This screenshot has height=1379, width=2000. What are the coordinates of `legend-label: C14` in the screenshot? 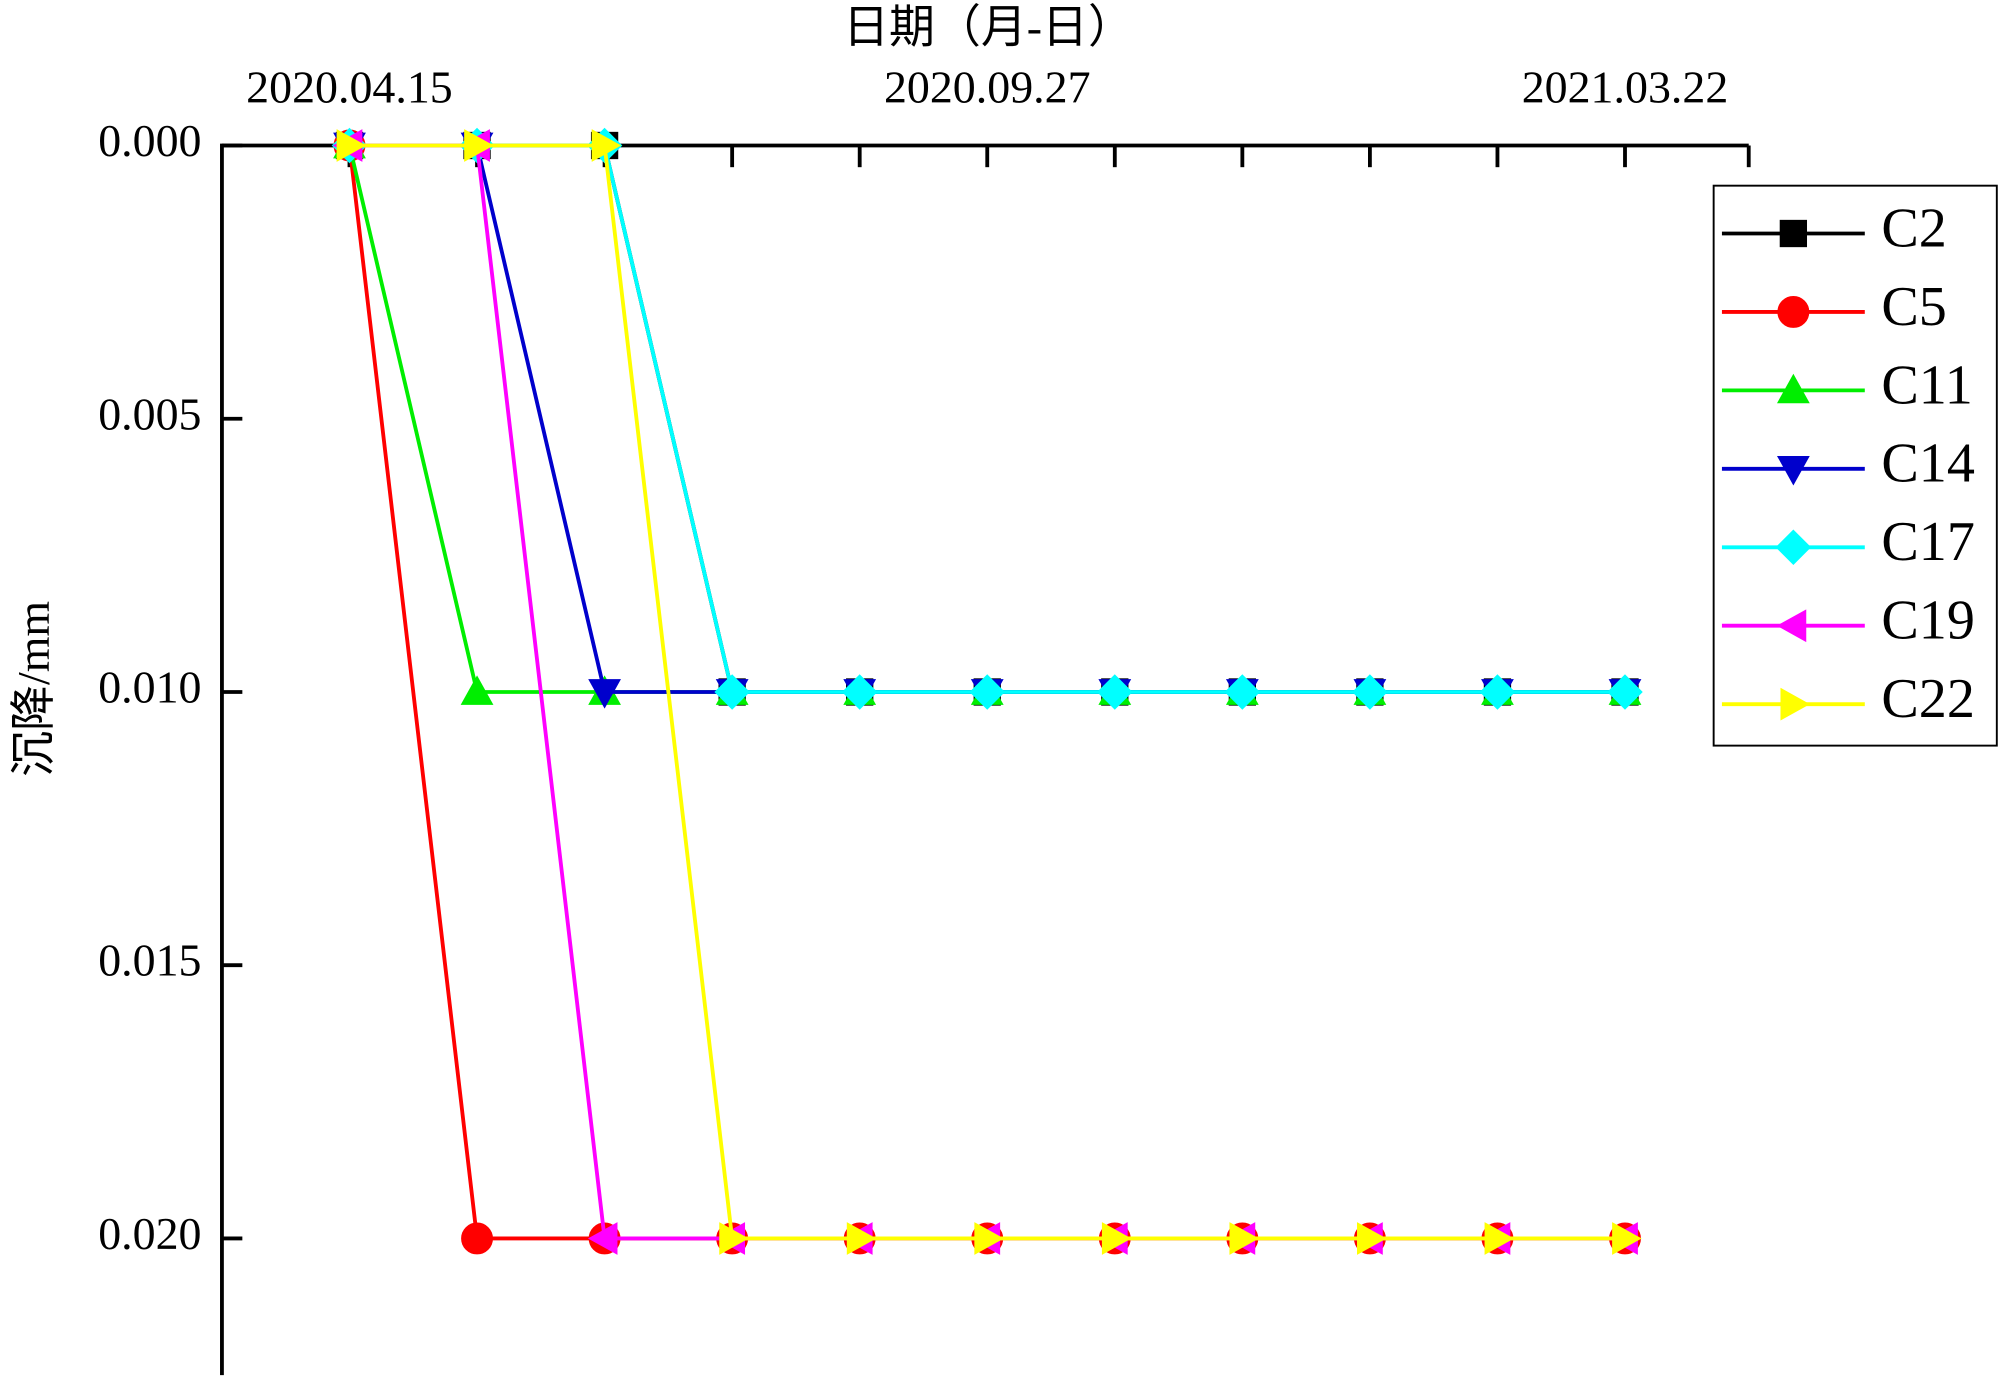 It's located at (1928, 464).